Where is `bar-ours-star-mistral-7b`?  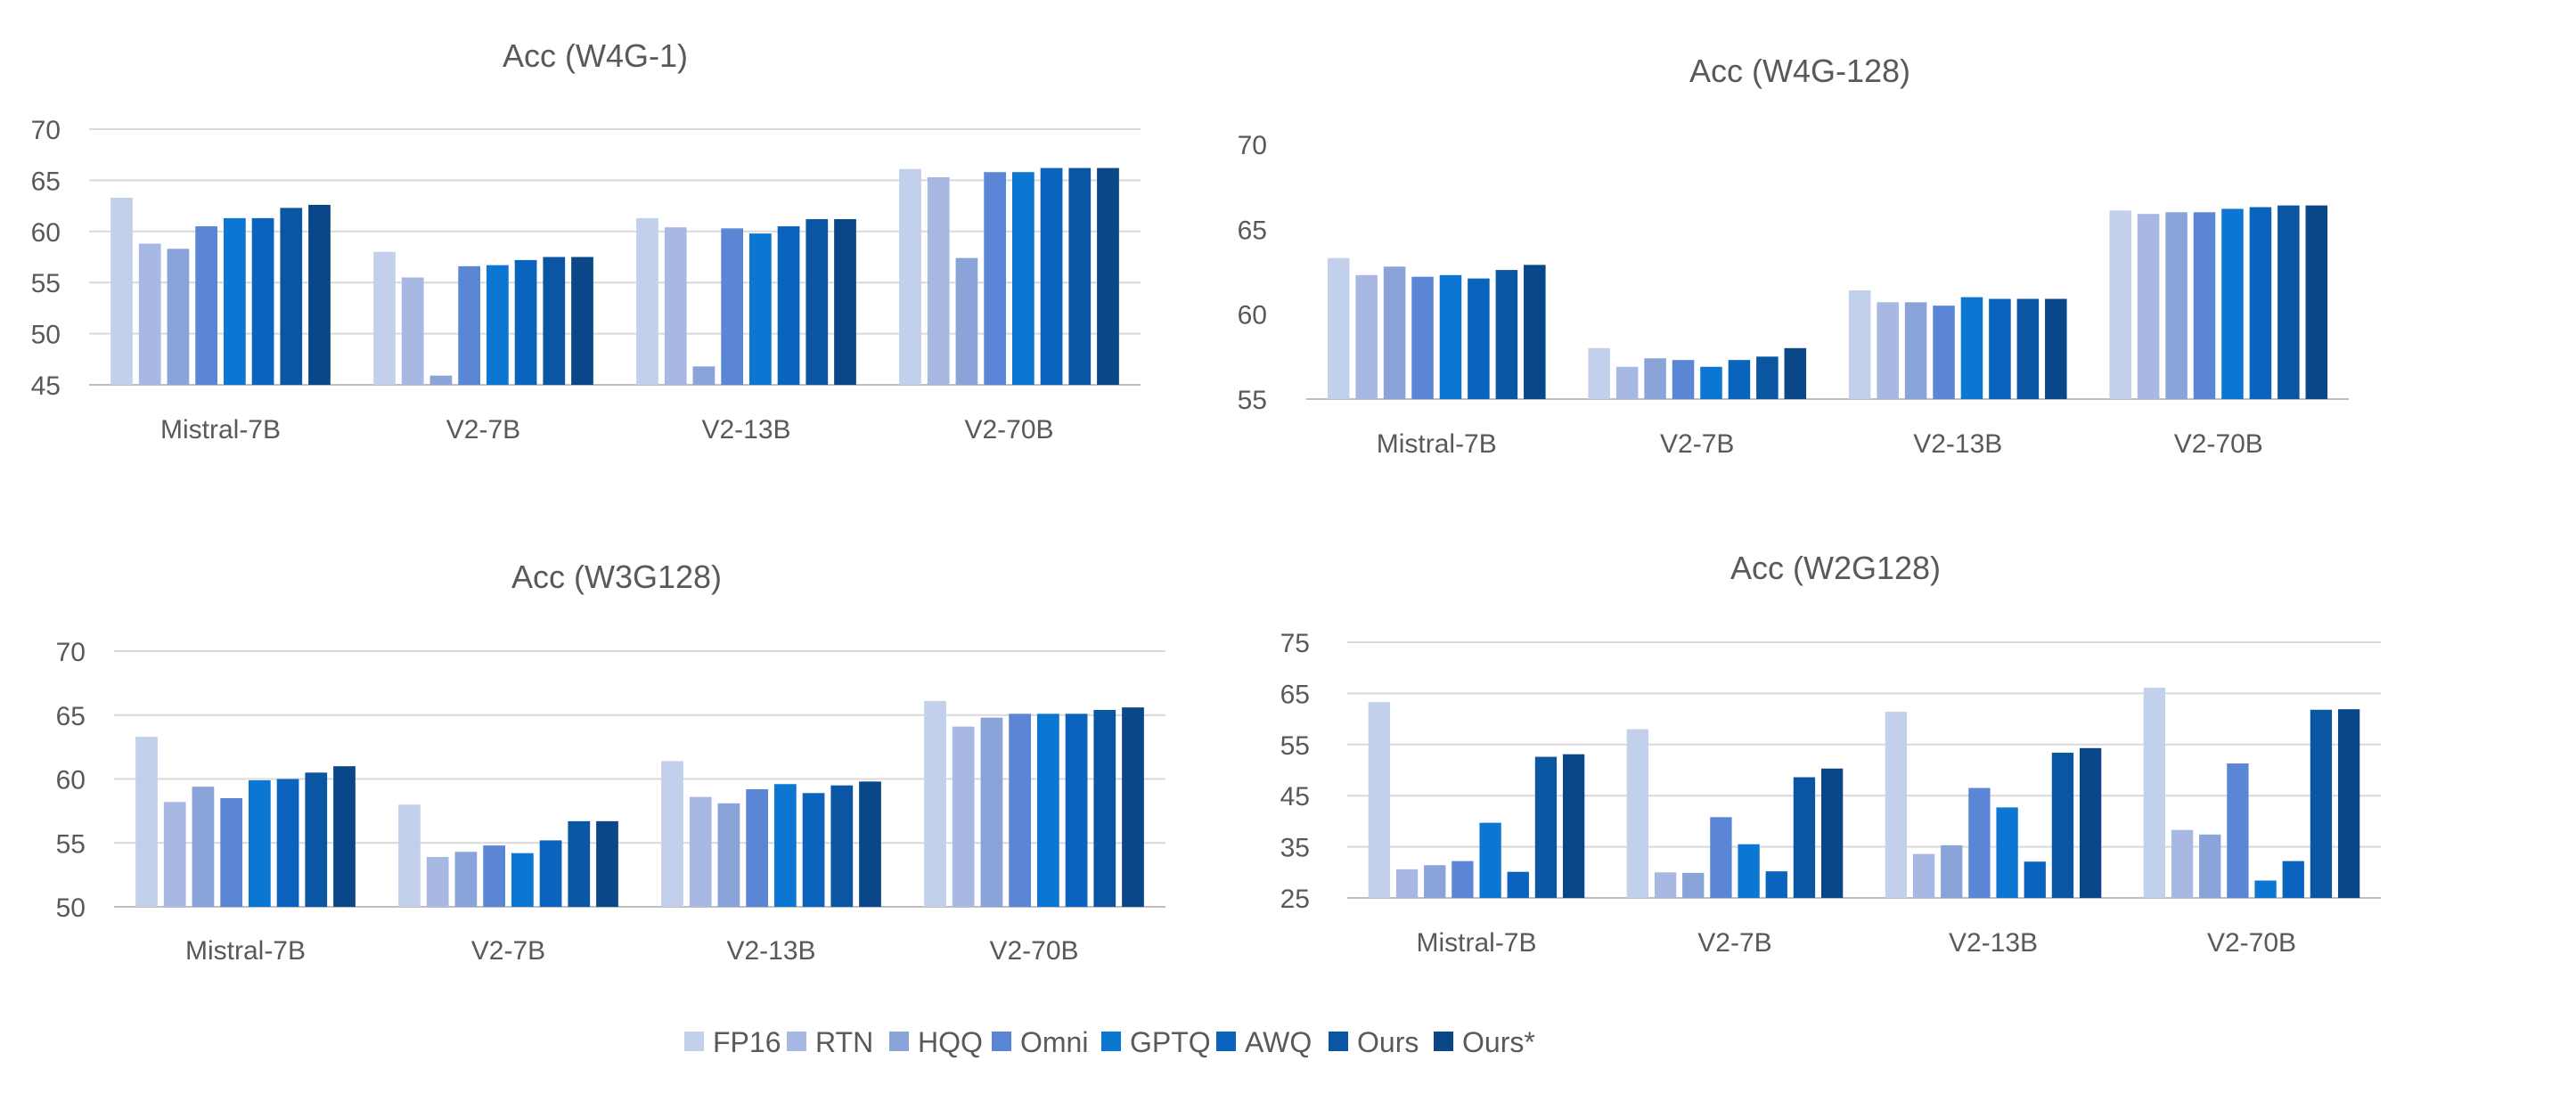 bar-ours-star-mistral-7b is located at coordinates (319, 294).